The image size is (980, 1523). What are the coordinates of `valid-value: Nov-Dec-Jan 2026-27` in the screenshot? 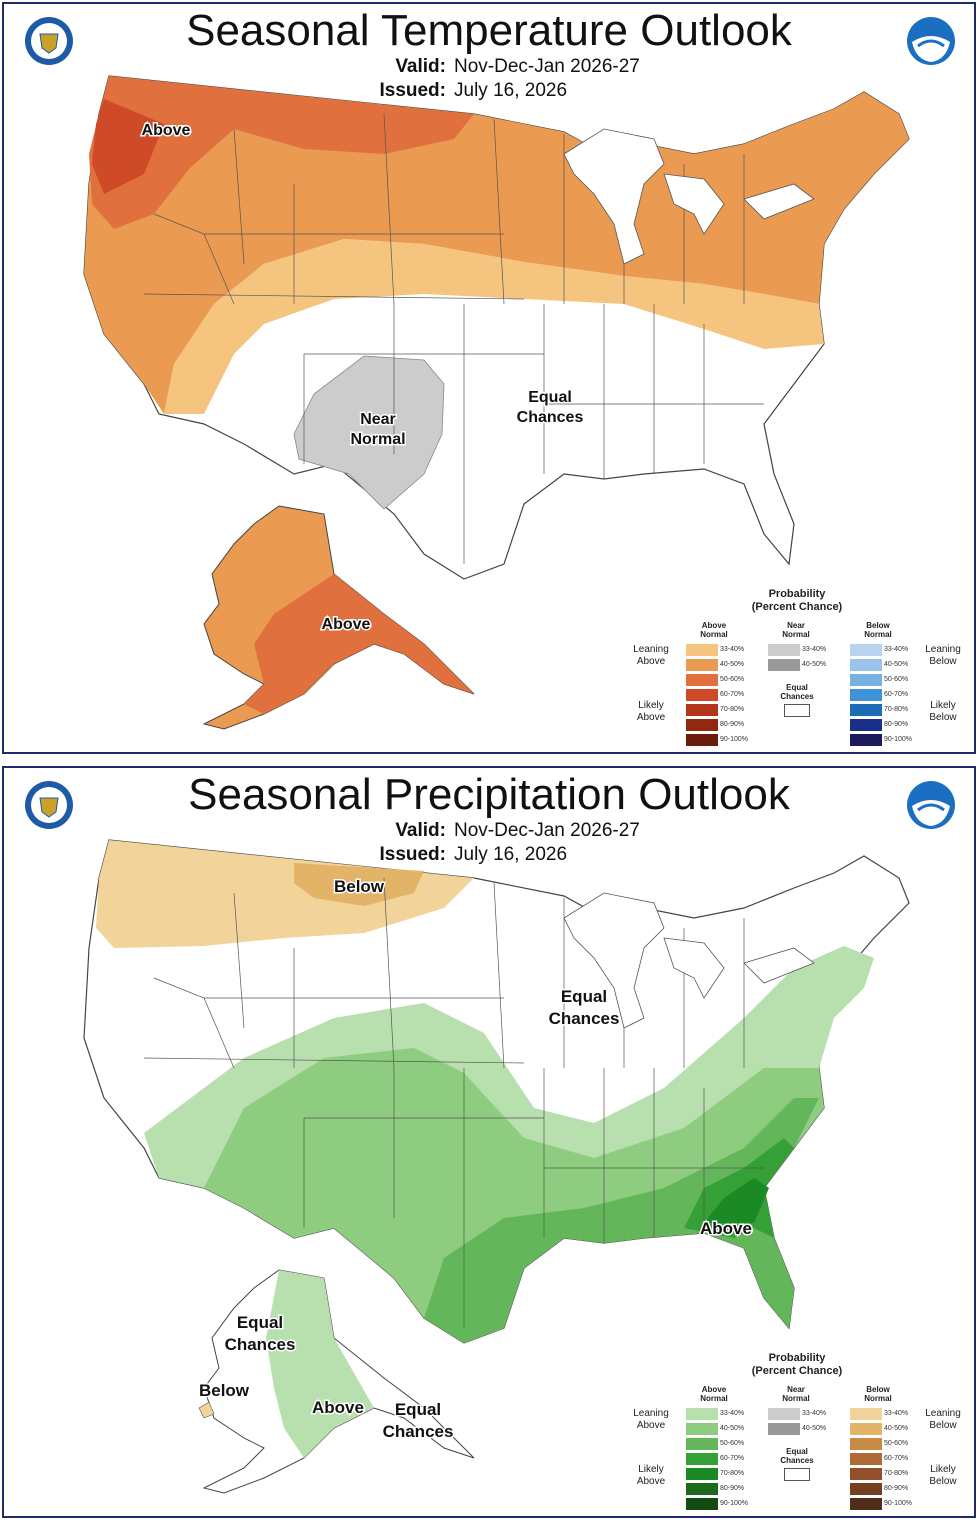 It's located at (547, 830).